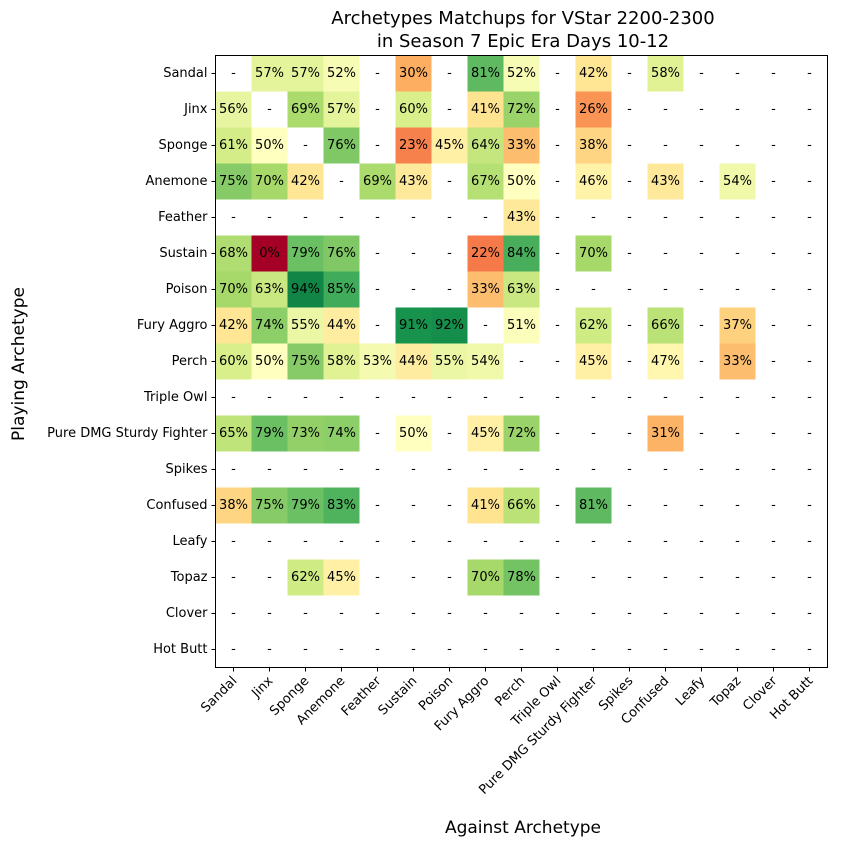 Image resolution: width=841 pixels, height=846 pixels. I want to click on cell-value-label: 43%, so click(521, 217).